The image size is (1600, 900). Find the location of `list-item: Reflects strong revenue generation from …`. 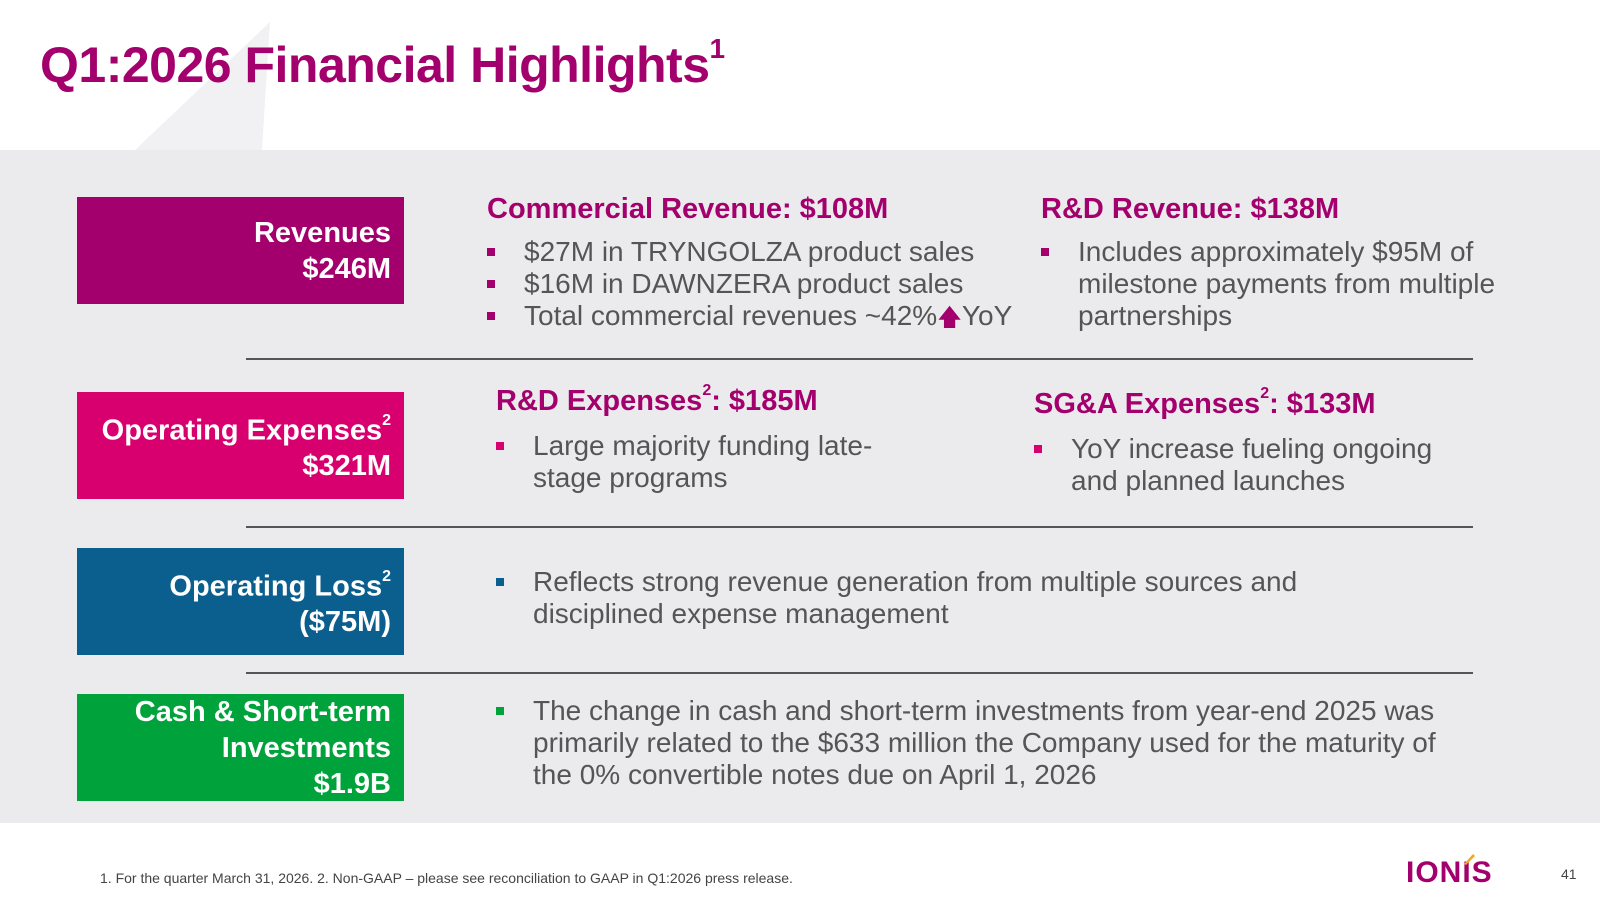

list-item: Reflects strong revenue generation from … is located at coordinates (936, 598).